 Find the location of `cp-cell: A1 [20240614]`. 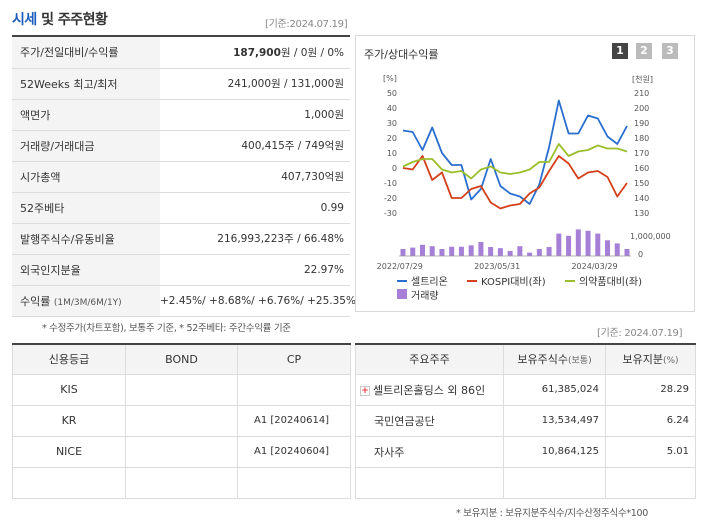

cp-cell: A1 [20240614] is located at coordinates (294, 420).